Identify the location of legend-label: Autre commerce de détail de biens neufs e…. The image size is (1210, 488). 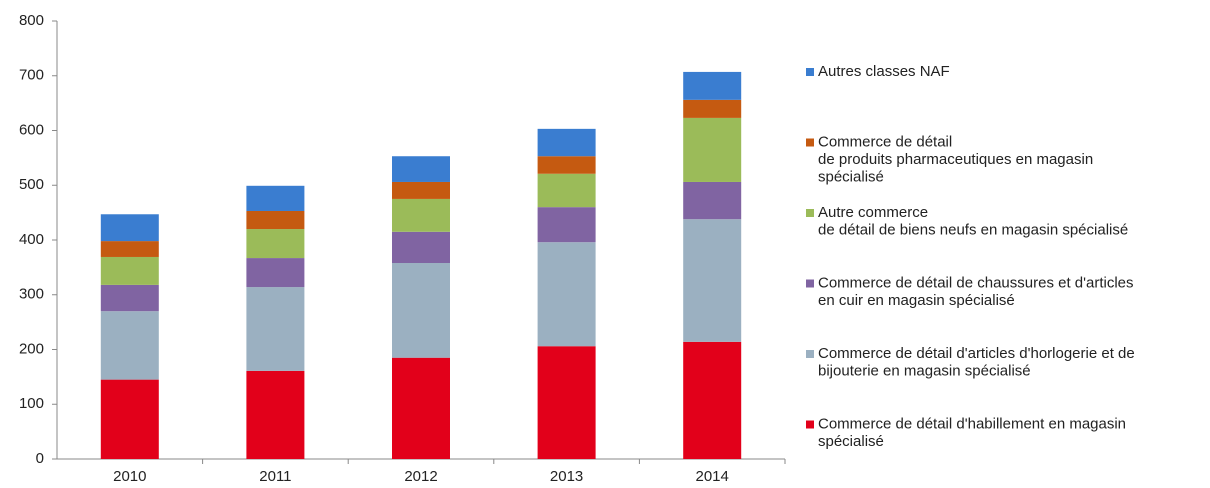
(973, 221).